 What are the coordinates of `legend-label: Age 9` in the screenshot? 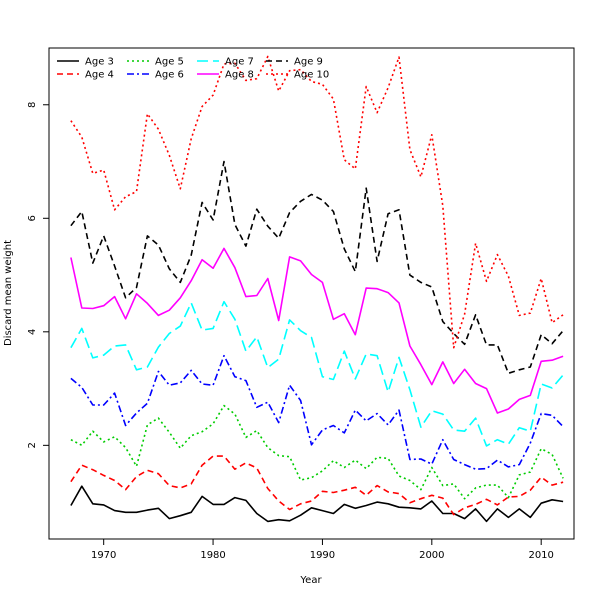 It's located at (308, 62).